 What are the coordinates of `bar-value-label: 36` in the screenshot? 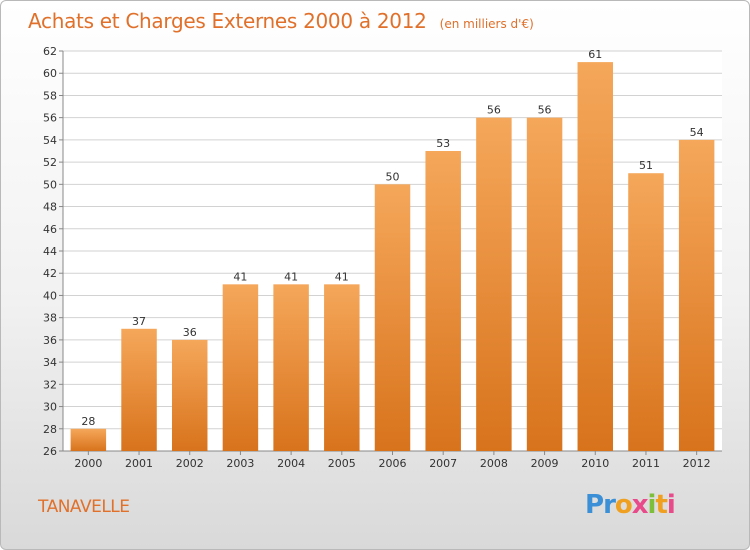 It's located at (190, 332).